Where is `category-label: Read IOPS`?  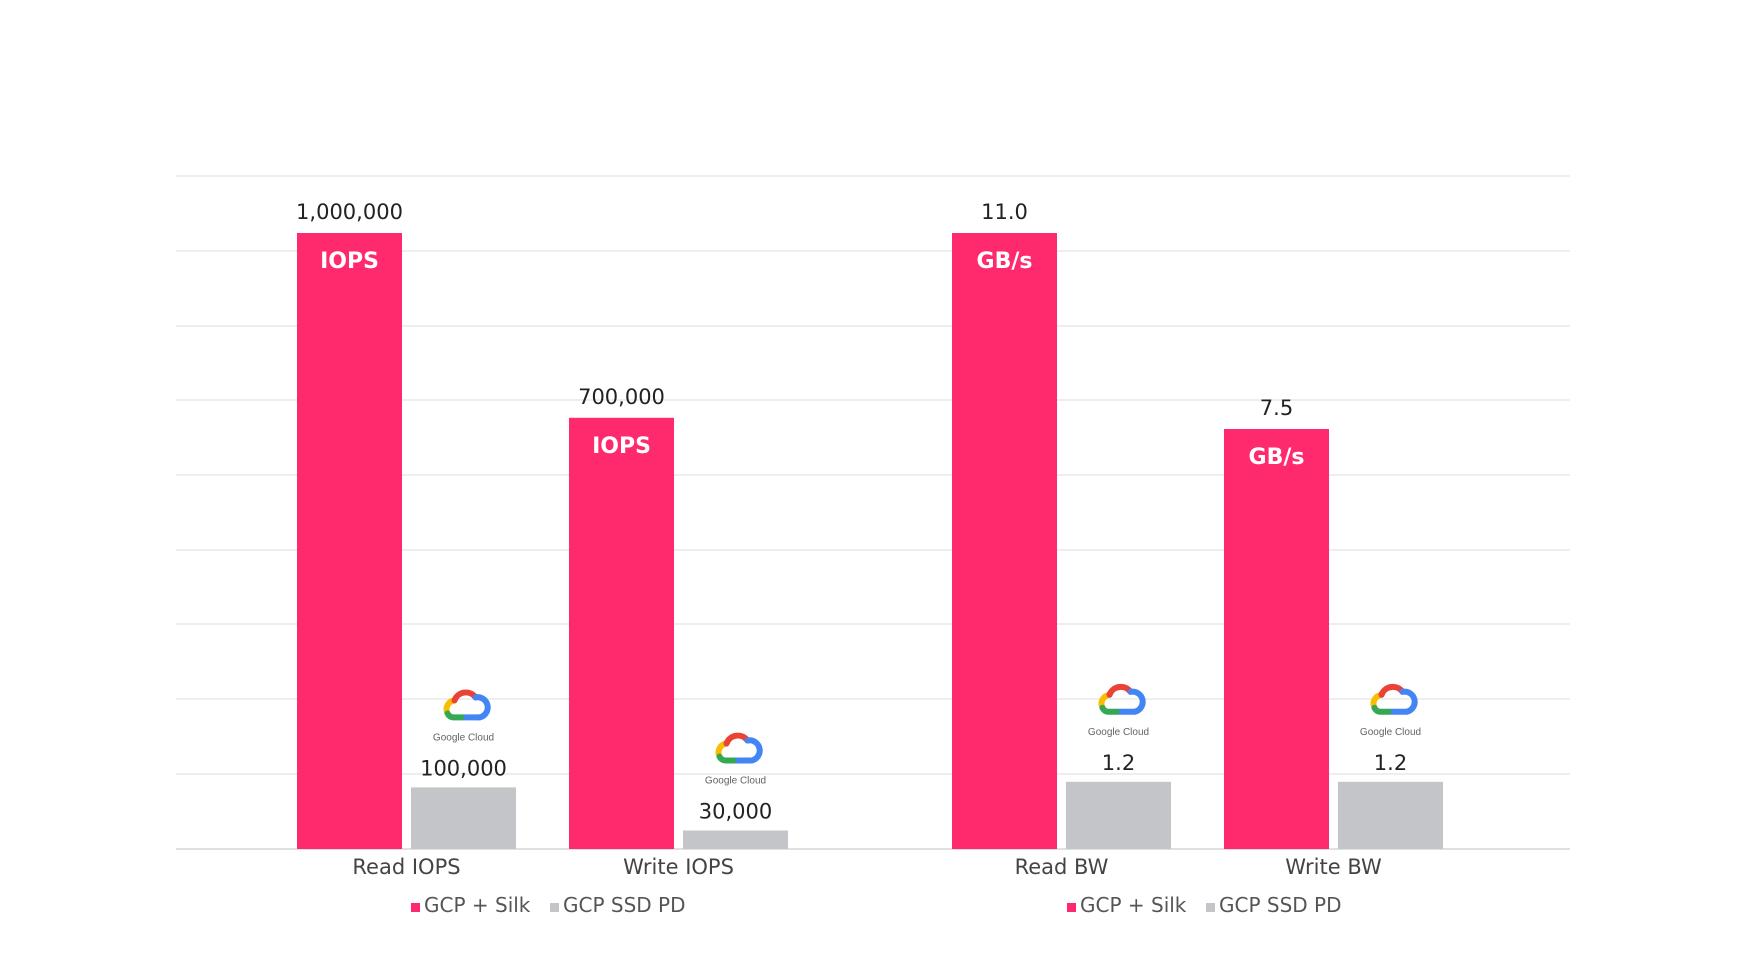 category-label: Read IOPS is located at coordinates (406, 867).